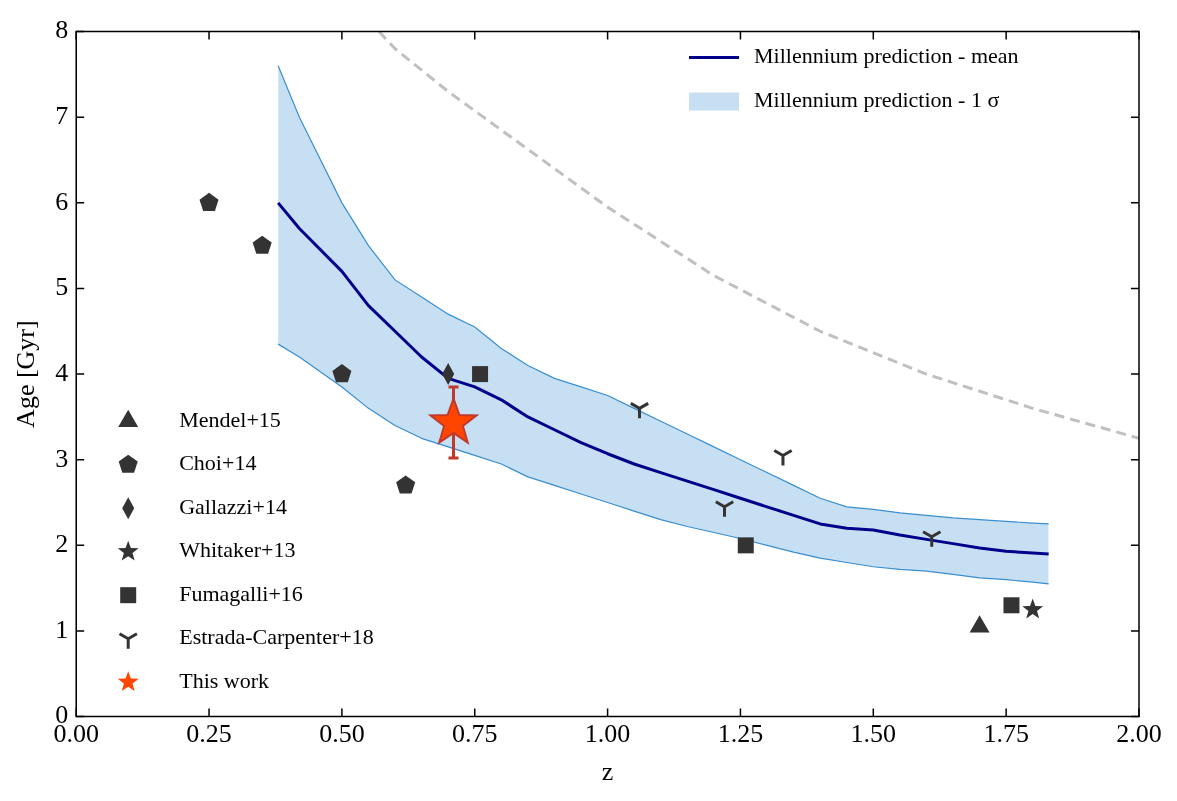 This screenshot has width=1177, height=801. I want to click on legend-label: Millennium prediction - mean, so click(886, 56).